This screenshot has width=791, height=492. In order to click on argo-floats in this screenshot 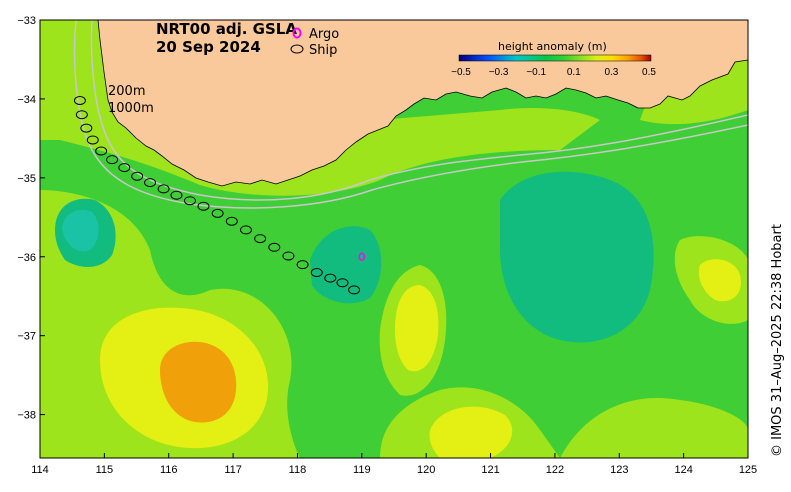, I will do `click(362, 257)`.